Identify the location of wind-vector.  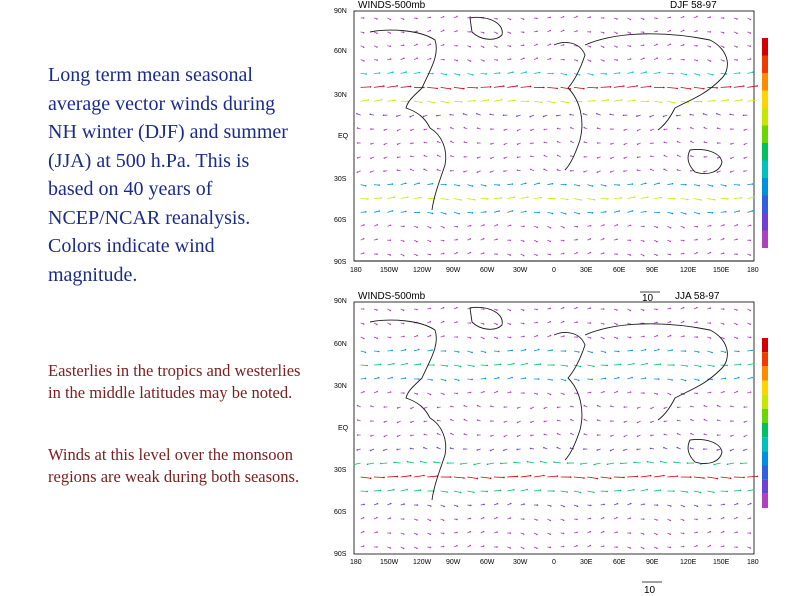
(392, 476).